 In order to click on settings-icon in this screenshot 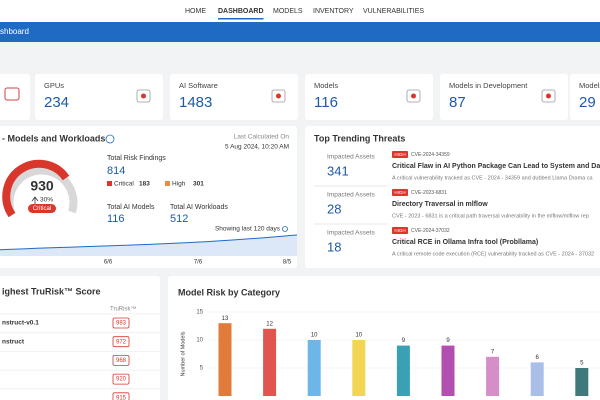, I will do `click(285, 229)`.